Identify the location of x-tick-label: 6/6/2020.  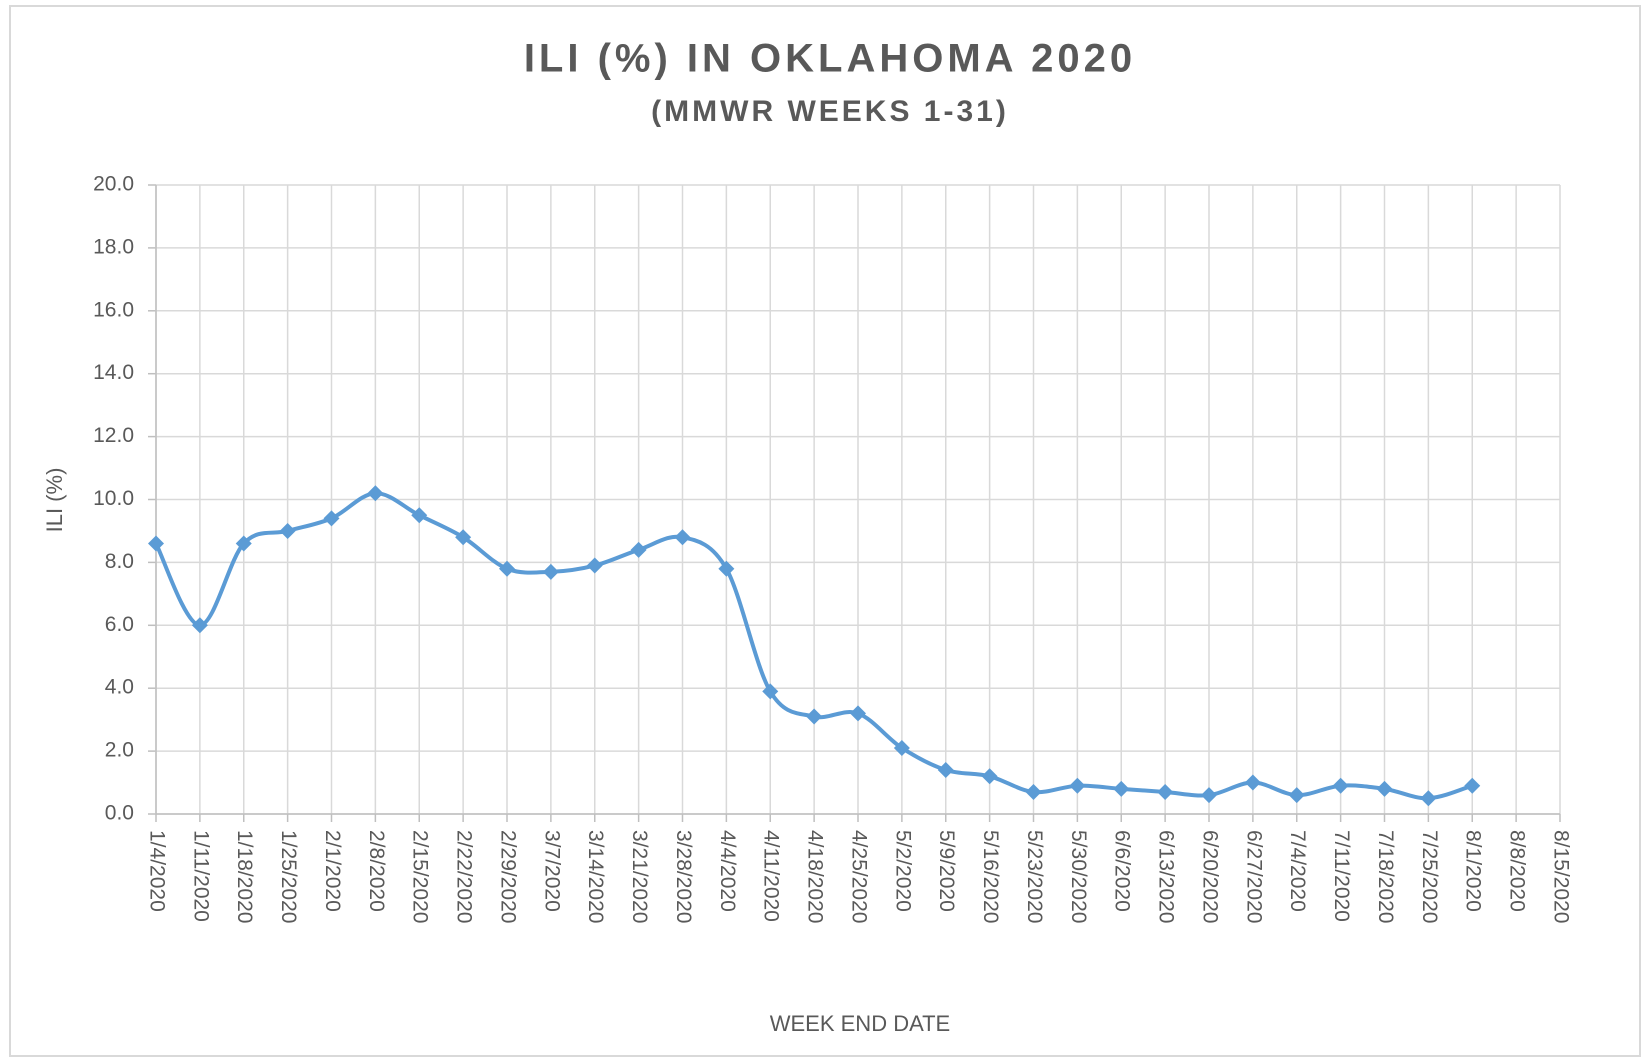
(1122, 871).